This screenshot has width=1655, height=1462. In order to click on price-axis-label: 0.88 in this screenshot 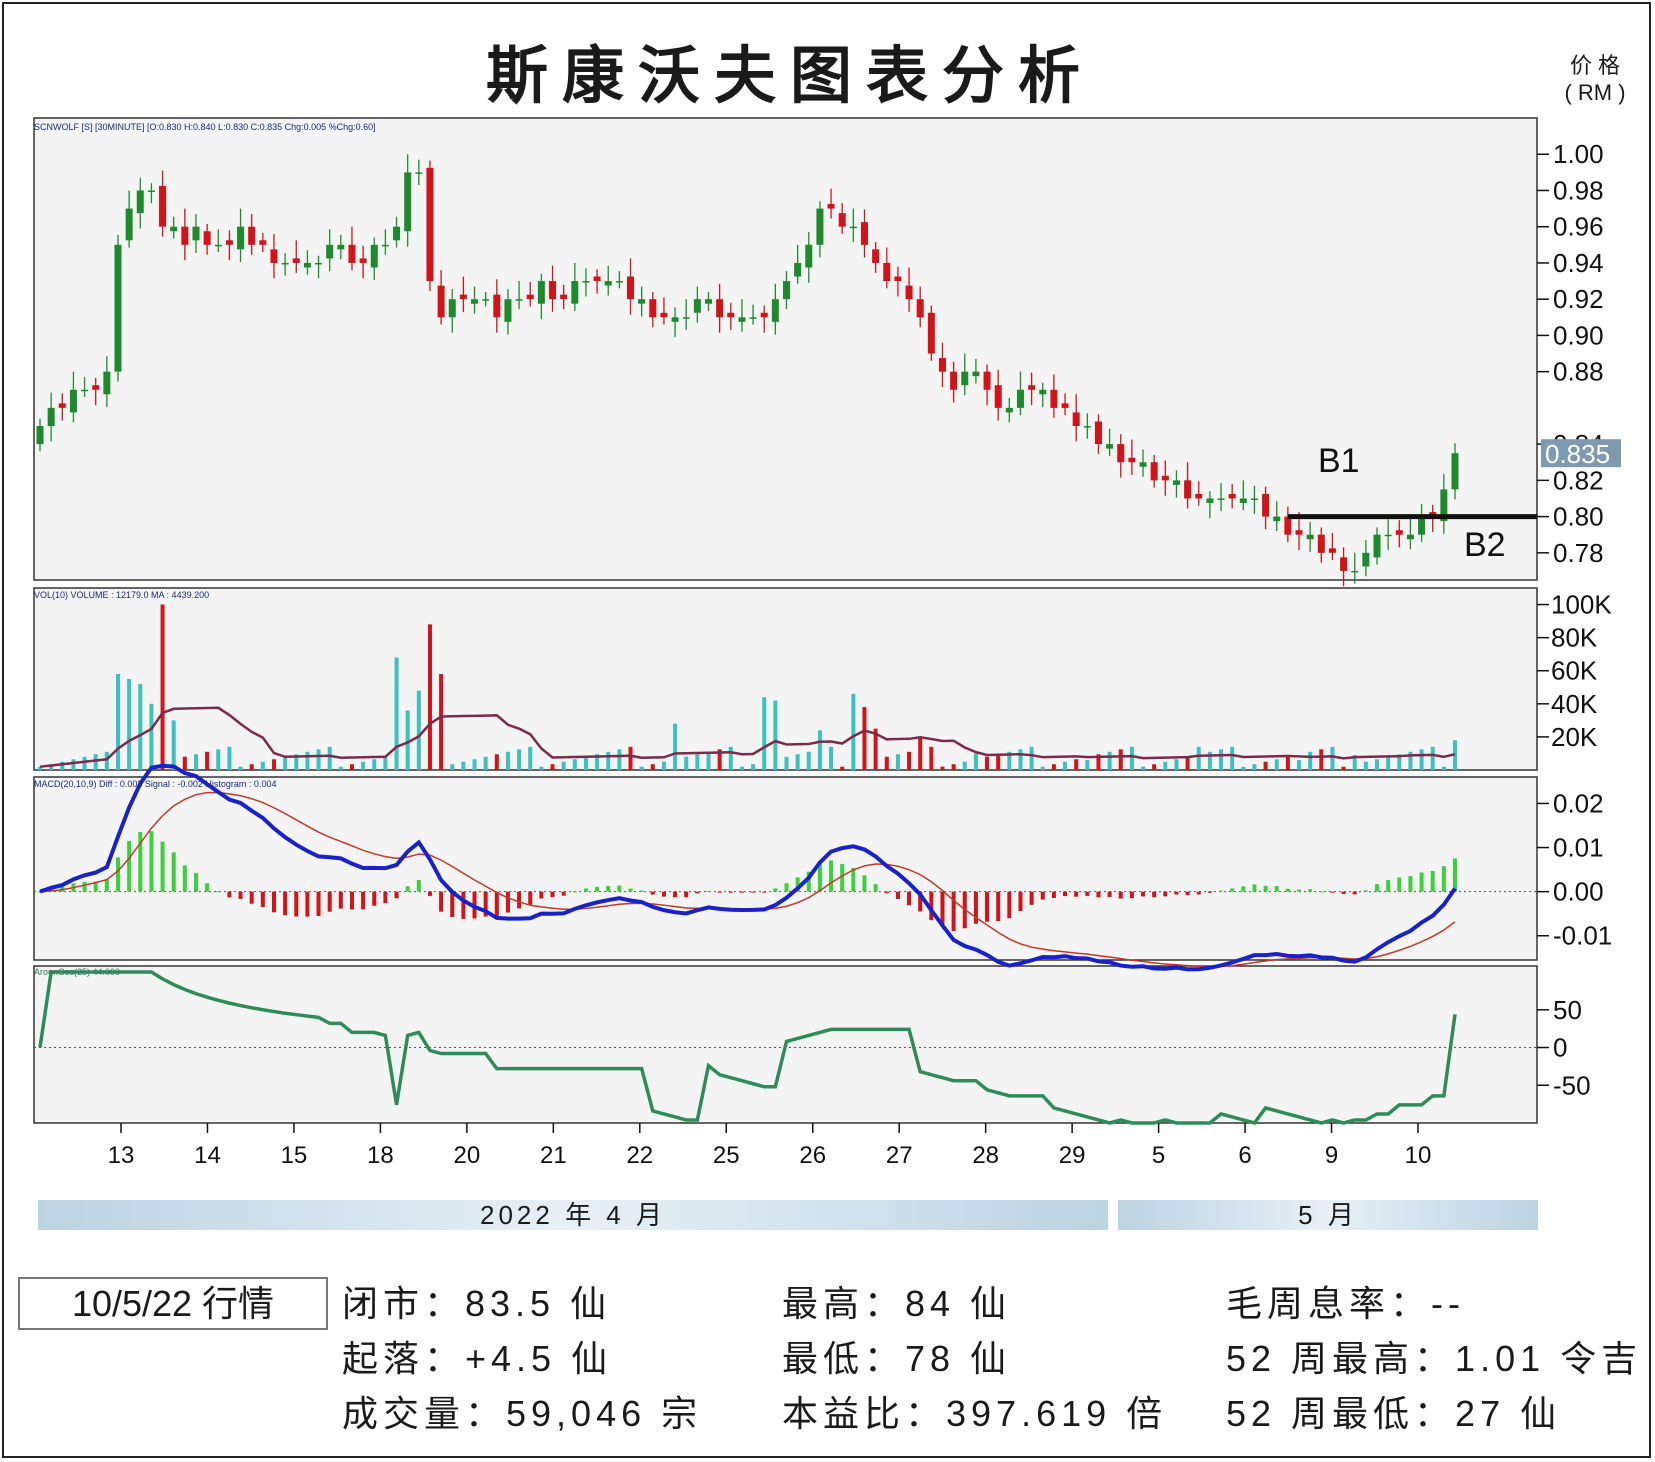, I will do `click(1578, 372)`.